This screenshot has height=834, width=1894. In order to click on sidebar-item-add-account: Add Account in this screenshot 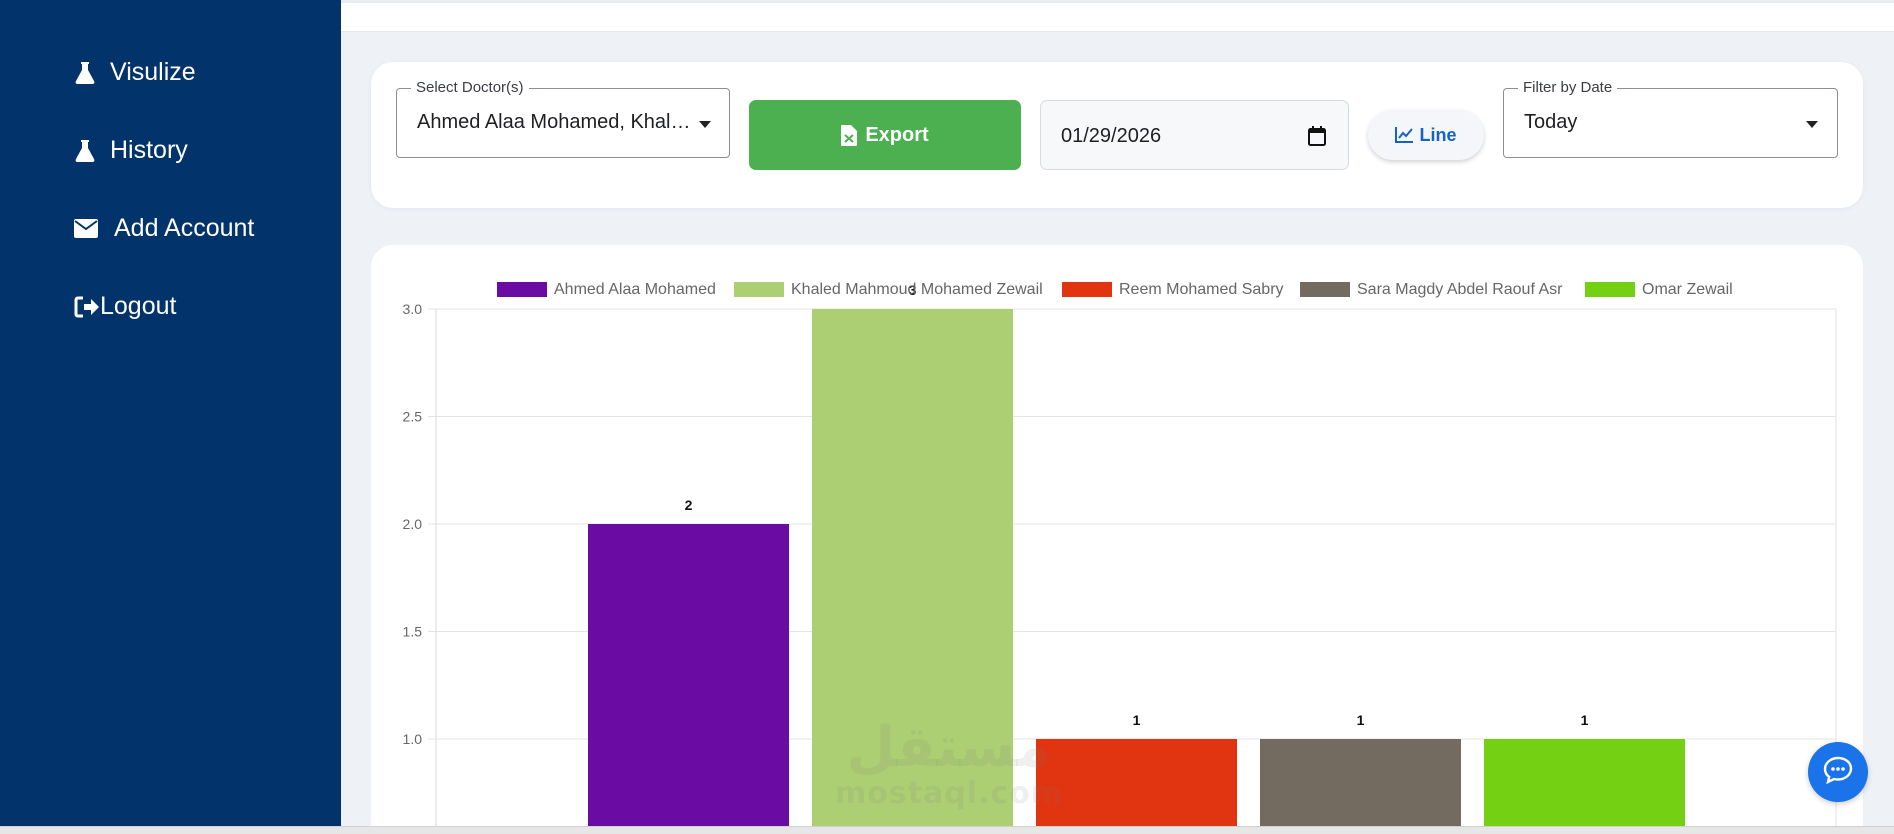, I will do `click(164, 228)`.